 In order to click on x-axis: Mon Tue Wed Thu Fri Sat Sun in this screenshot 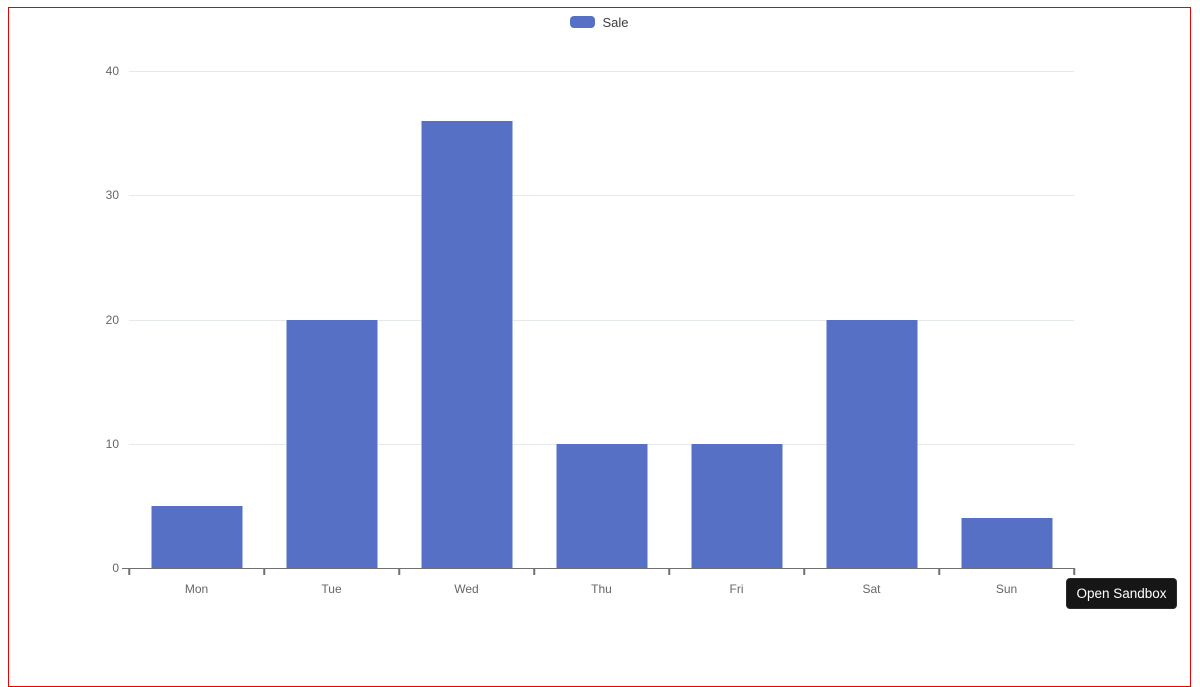, I will do `click(601, 587)`.